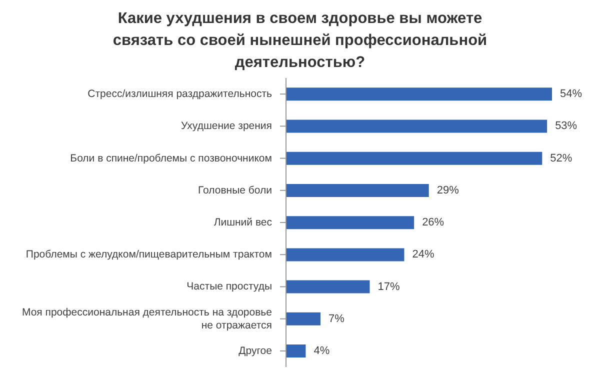 The image size is (600, 381). Describe the element at coordinates (149, 254) in the screenshot. I see `y-tick-label: Проблемы с желудком/пищеварительным трактом` at that location.